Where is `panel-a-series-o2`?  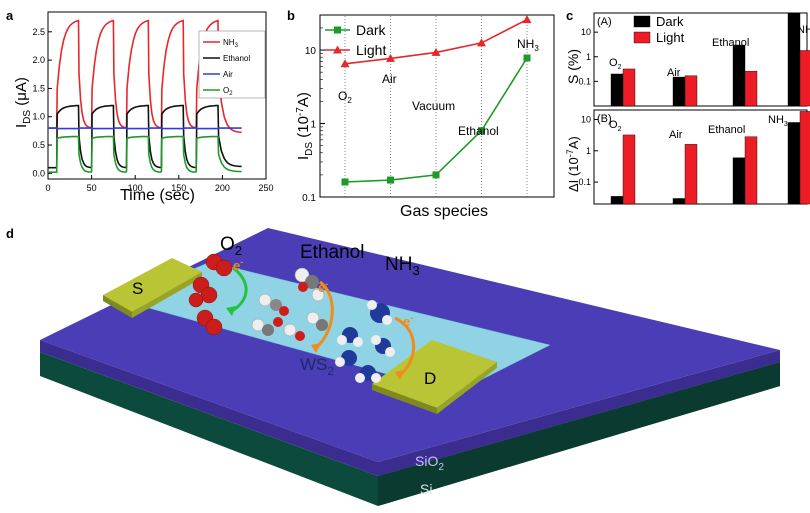
panel-a-series-o2 is located at coordinates (145, 155).